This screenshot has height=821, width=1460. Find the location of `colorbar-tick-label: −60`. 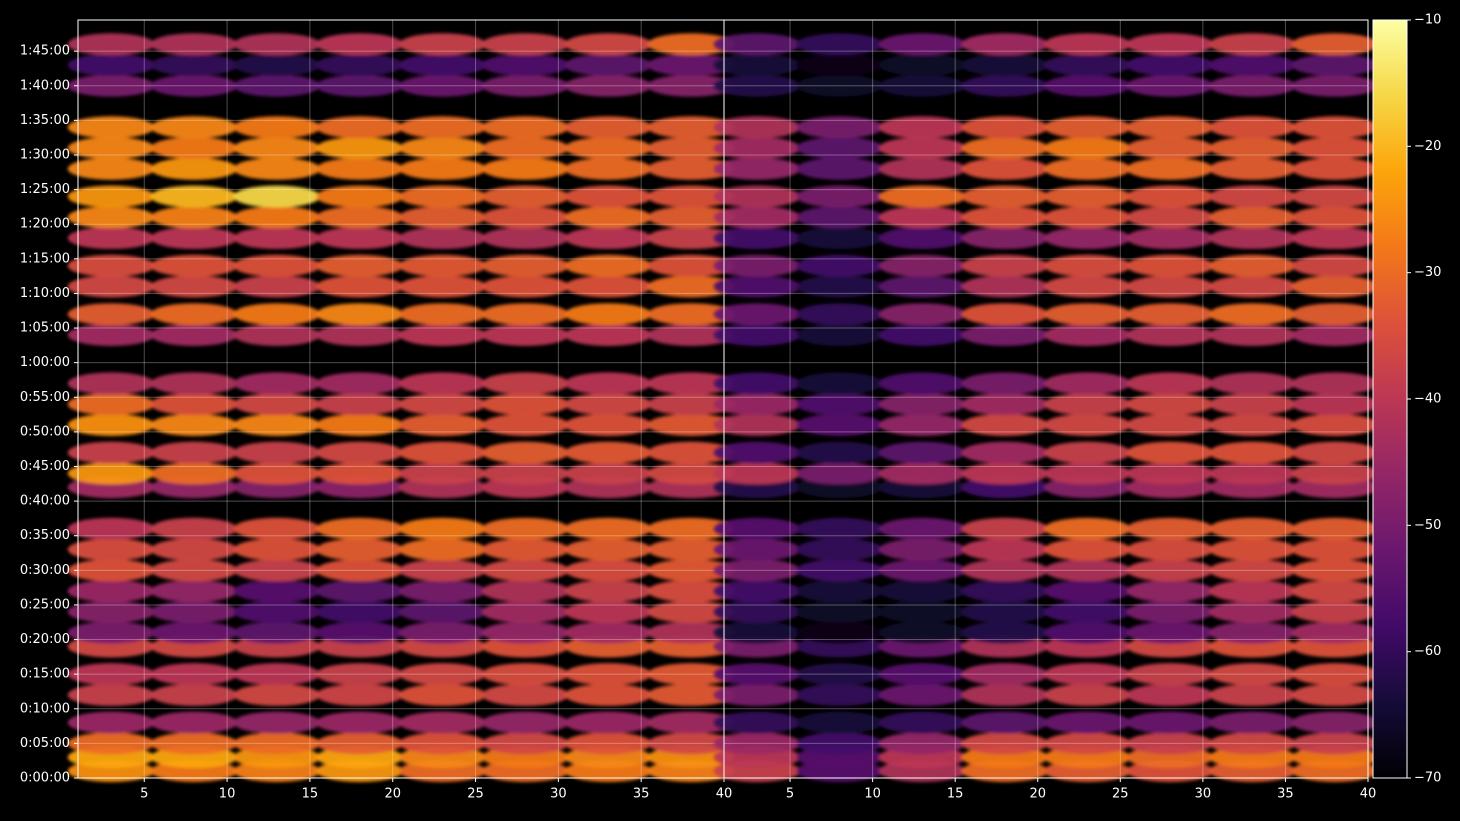

colorbar-tick-label: −60 is located at coordinates (1427, 651).